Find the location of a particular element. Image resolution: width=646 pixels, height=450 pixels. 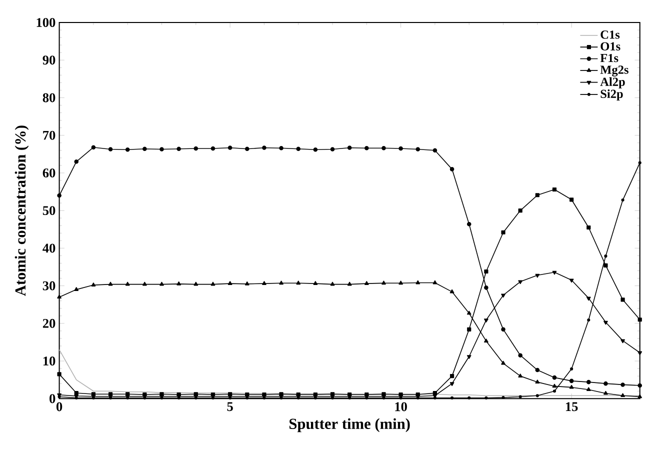

y-tick-label: 100 is located at coordinates (46, 23).